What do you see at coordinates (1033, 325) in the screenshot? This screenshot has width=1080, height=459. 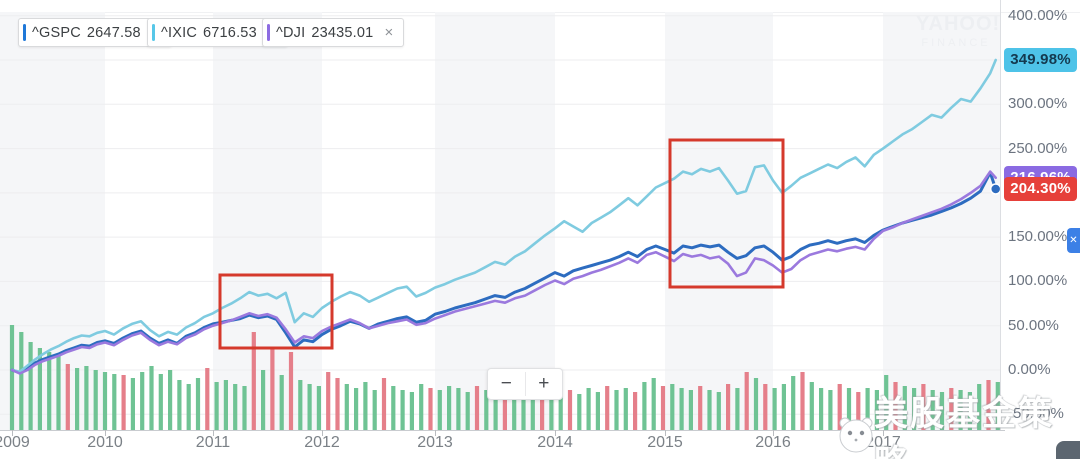 I see `y-axis-label: 50.00%` at bounding box center [1033, 325].